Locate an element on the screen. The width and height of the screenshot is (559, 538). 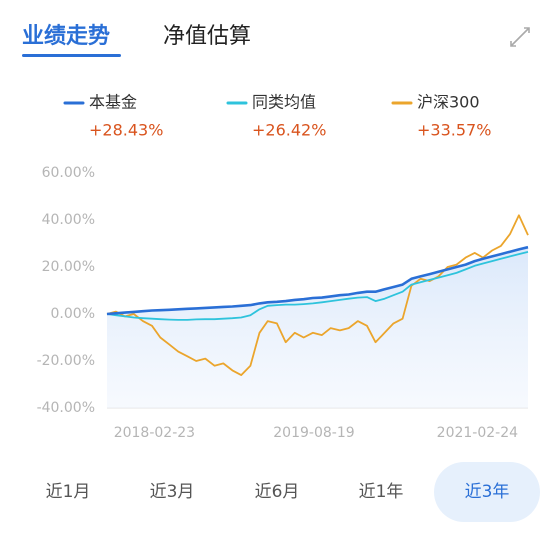
range-button: 近6月 is located at coordinates (277, 492).